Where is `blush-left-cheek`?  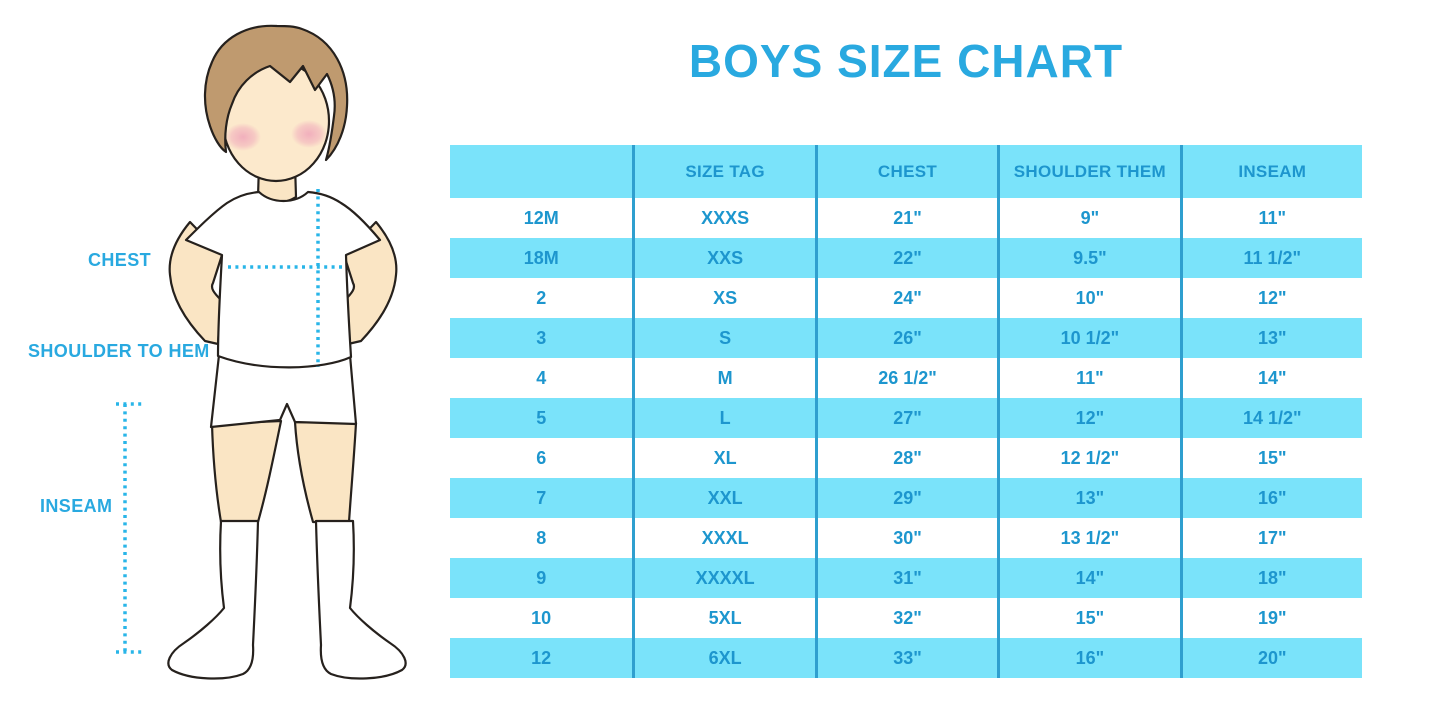 blush-left-cheek is located at coordinates (243, 137).